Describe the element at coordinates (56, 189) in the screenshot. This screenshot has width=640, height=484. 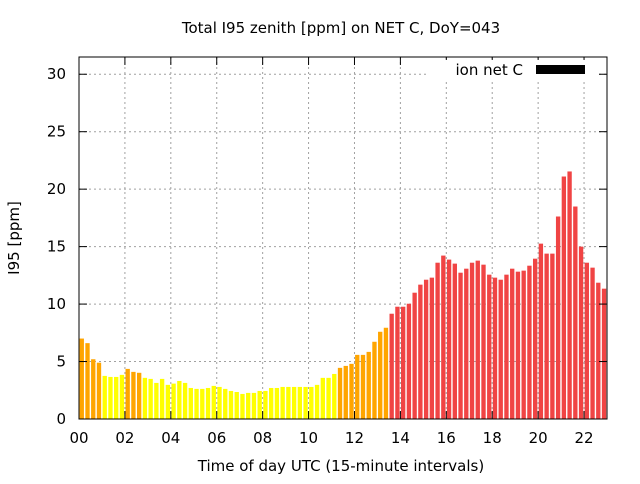
I see `y-tick-label: 20` at that location.